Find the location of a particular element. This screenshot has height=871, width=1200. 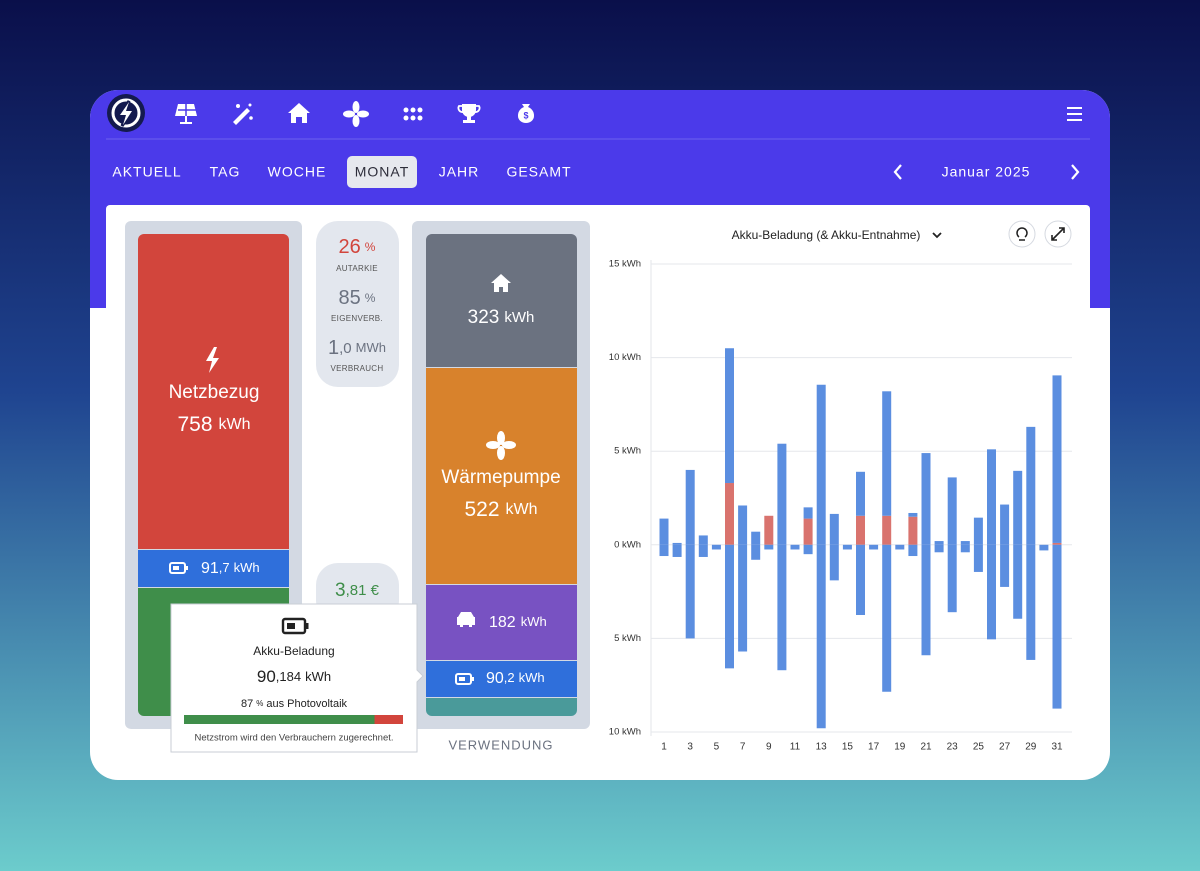

battery-level is located at coordinates (291, 626).